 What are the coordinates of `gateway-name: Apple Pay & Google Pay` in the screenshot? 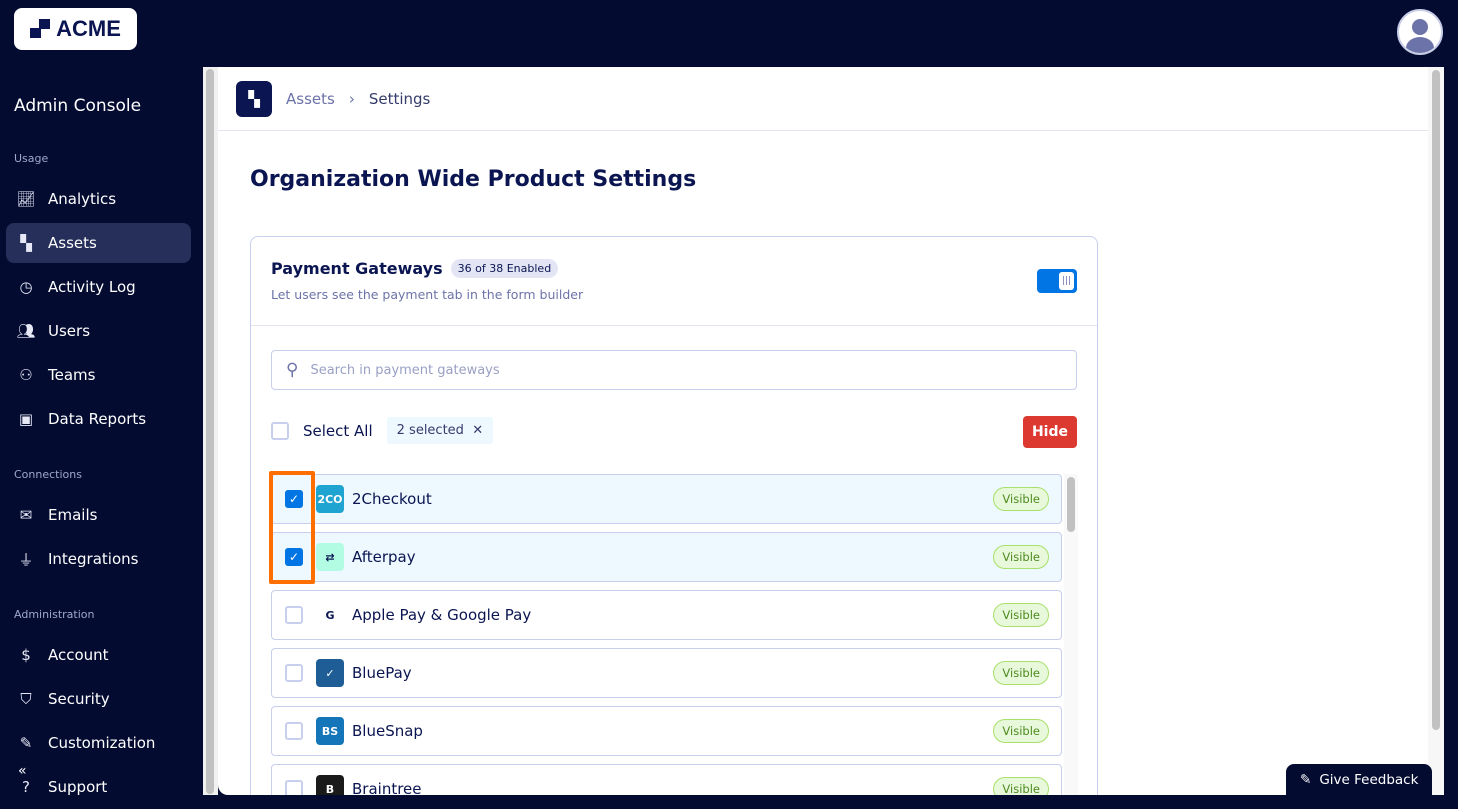 It's located at (442, 615).